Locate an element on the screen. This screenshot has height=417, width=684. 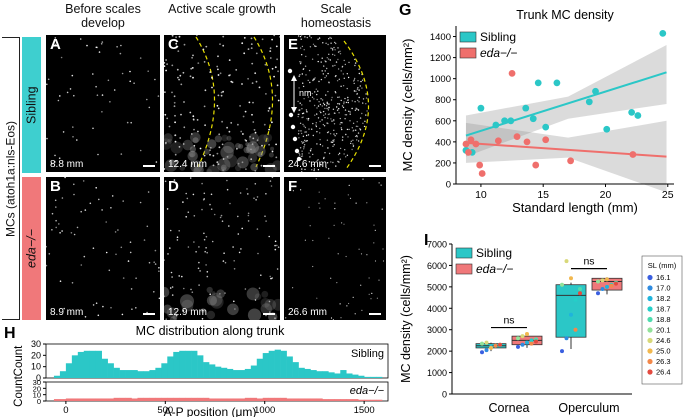
x-tick-label: 0 is located at coordinates (65, 410).